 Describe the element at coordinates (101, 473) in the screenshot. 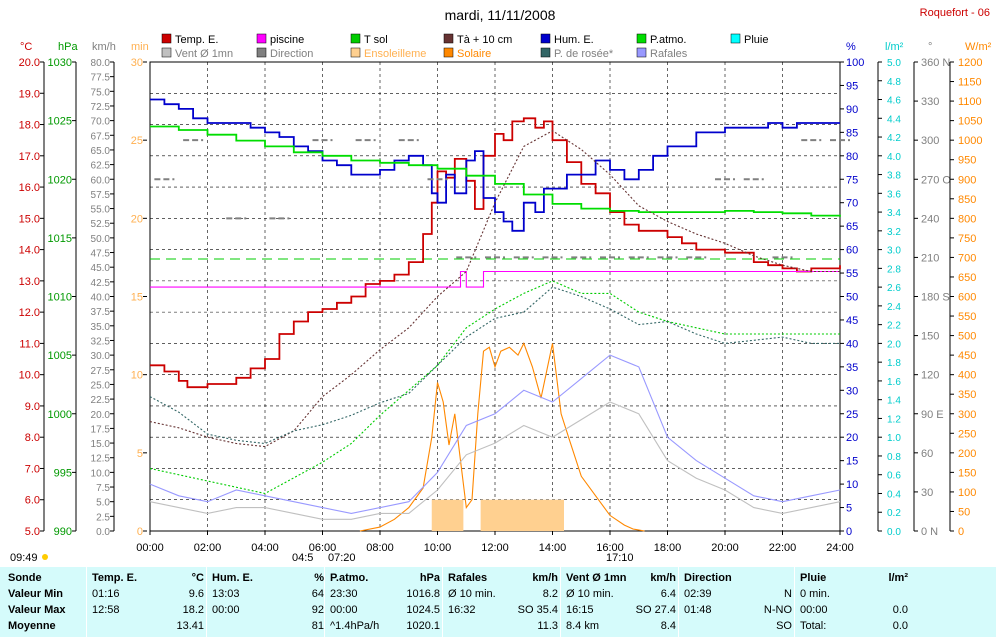

I see `tick-label-wind_kmh: 10.0` at that location.